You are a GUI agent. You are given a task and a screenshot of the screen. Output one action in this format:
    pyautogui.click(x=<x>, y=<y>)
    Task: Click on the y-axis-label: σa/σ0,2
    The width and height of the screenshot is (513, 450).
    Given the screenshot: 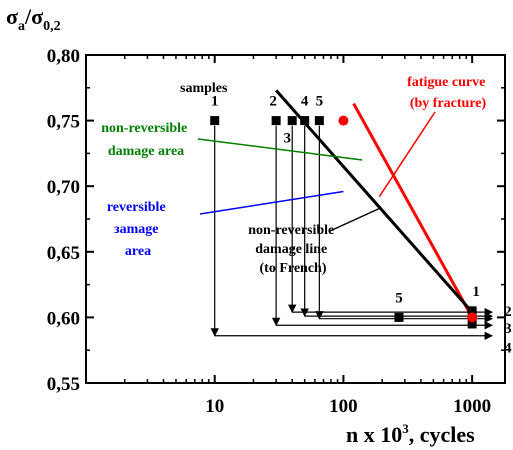 What is the action you would take?
    pyautogui.click(x=33, y=19)
    